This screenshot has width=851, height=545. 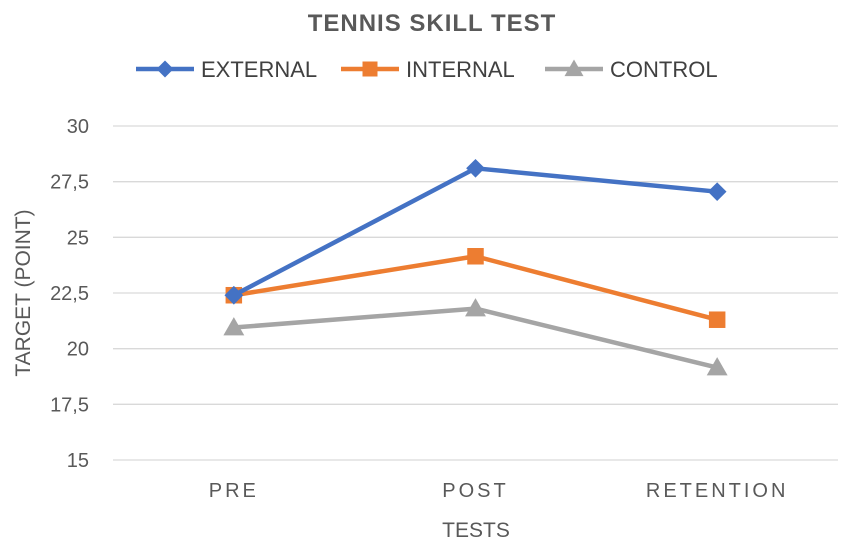 I want to click on y-tick-label: 15, so click(x=78, y=461).